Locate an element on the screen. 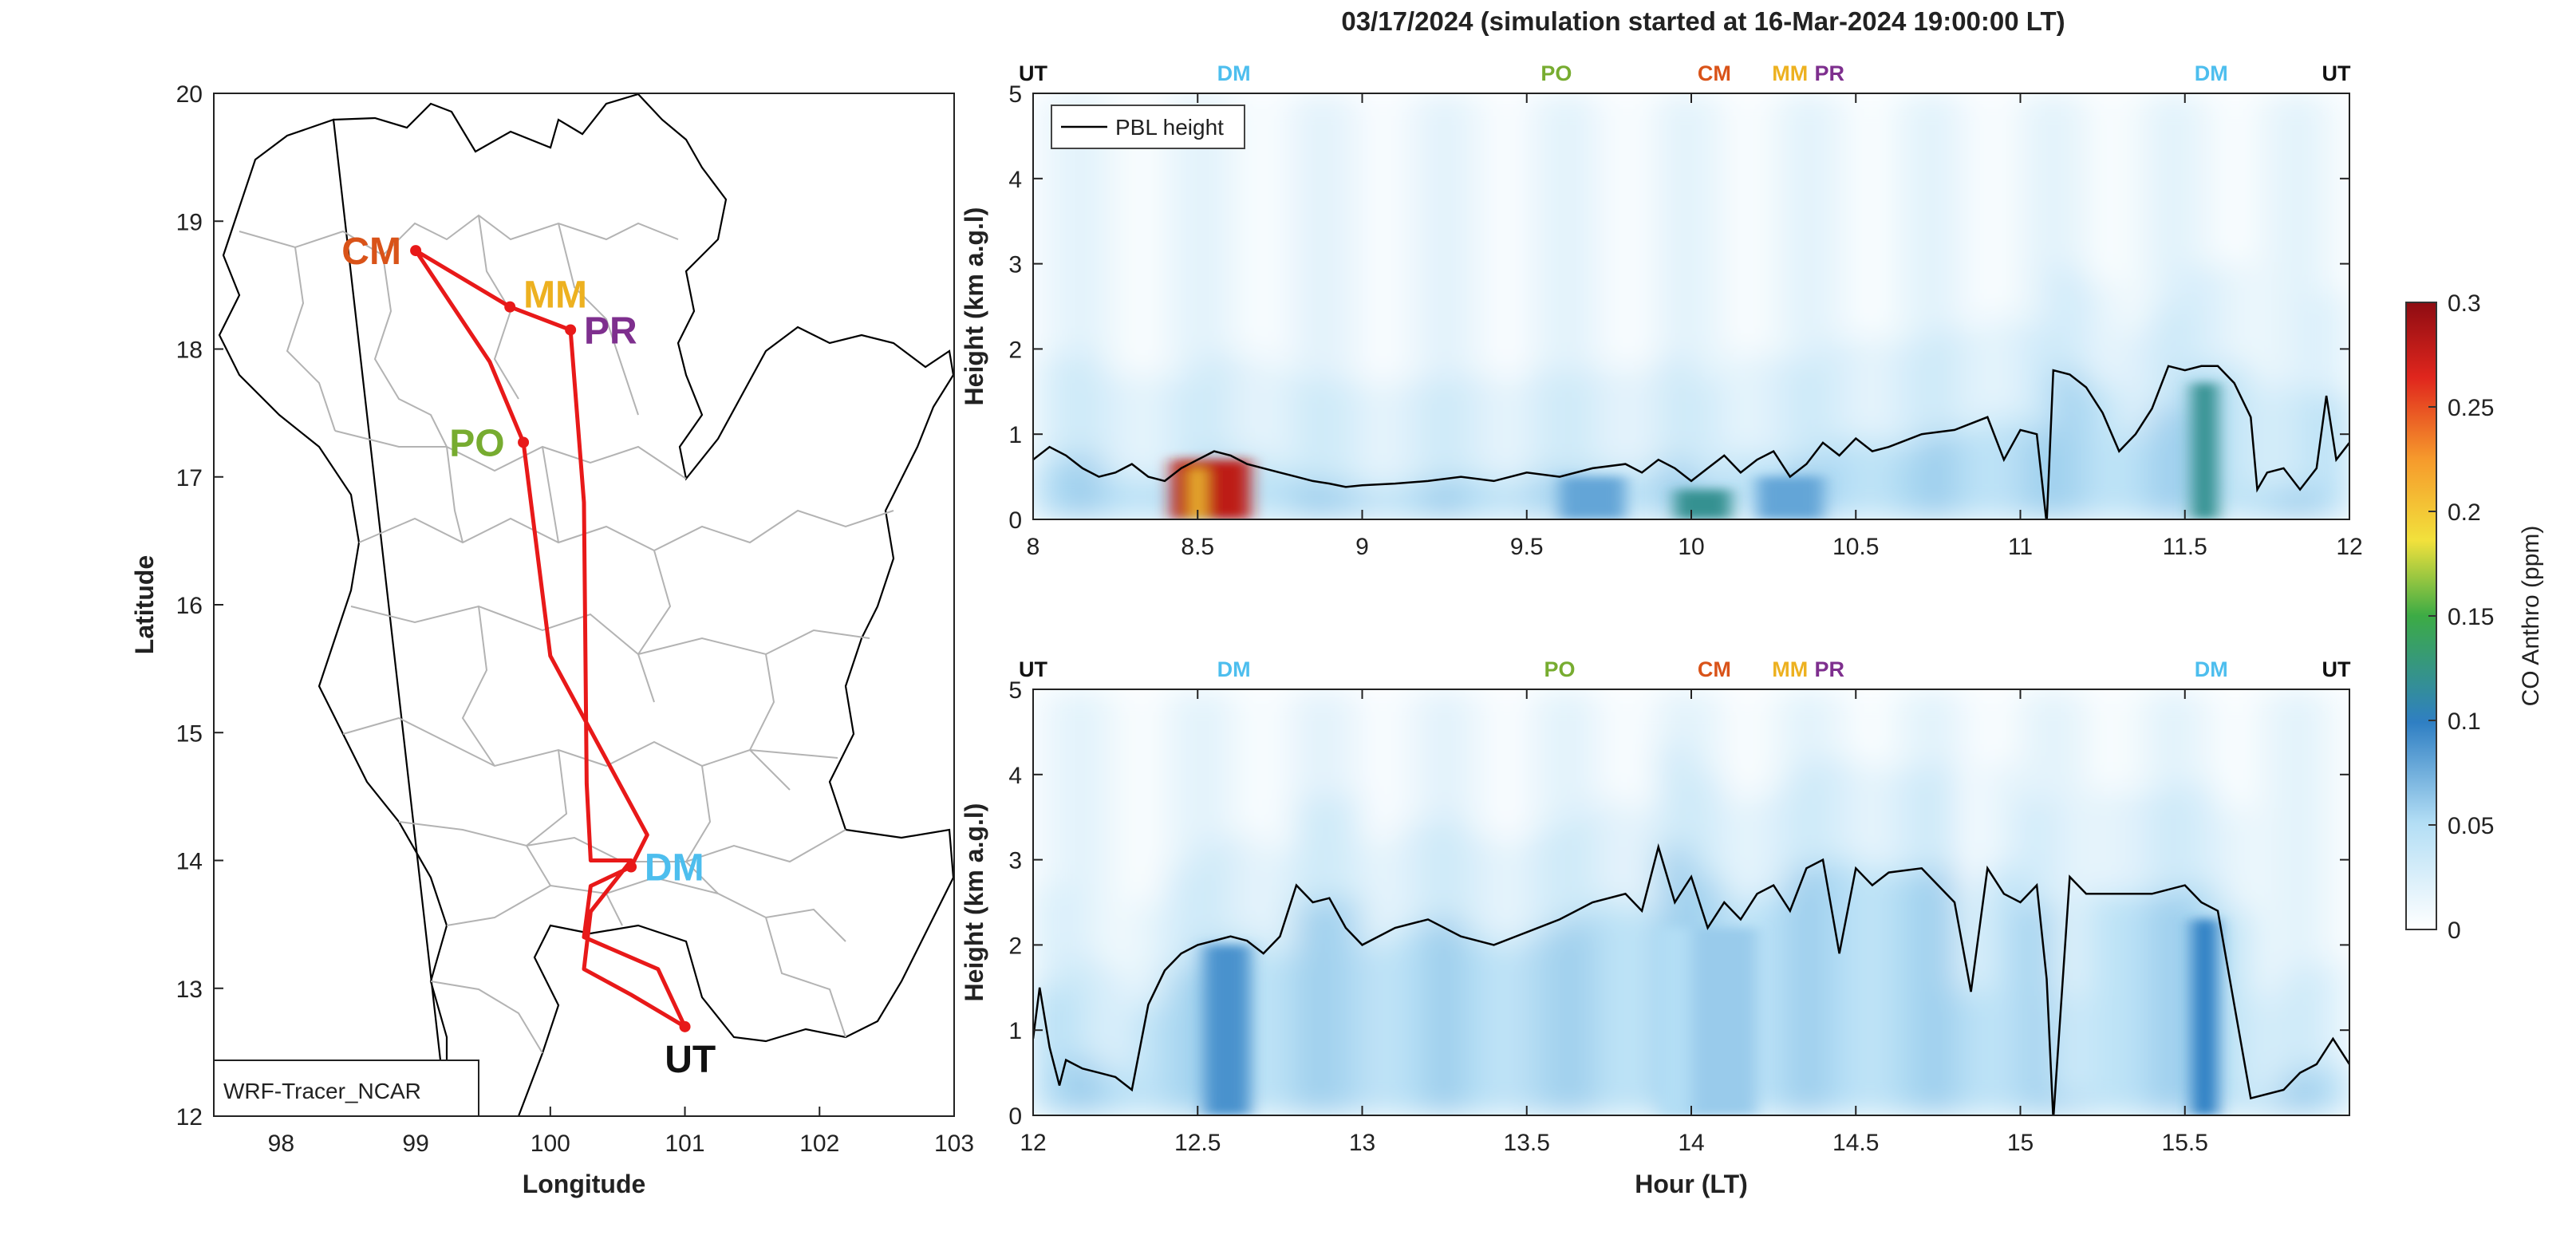 Image resolution: width=2576 pixels, height=1247 pixels. map-ylabel: Latitude is located at coordinates (144, 604).